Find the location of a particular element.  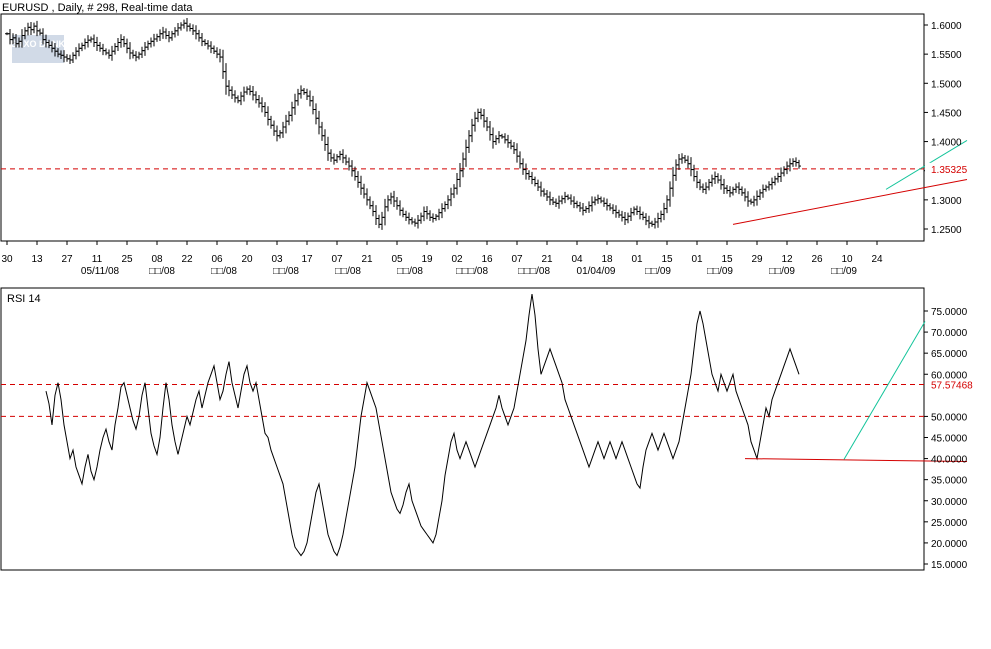

x-tick-label: 03 is located at coordinates (277, 259).